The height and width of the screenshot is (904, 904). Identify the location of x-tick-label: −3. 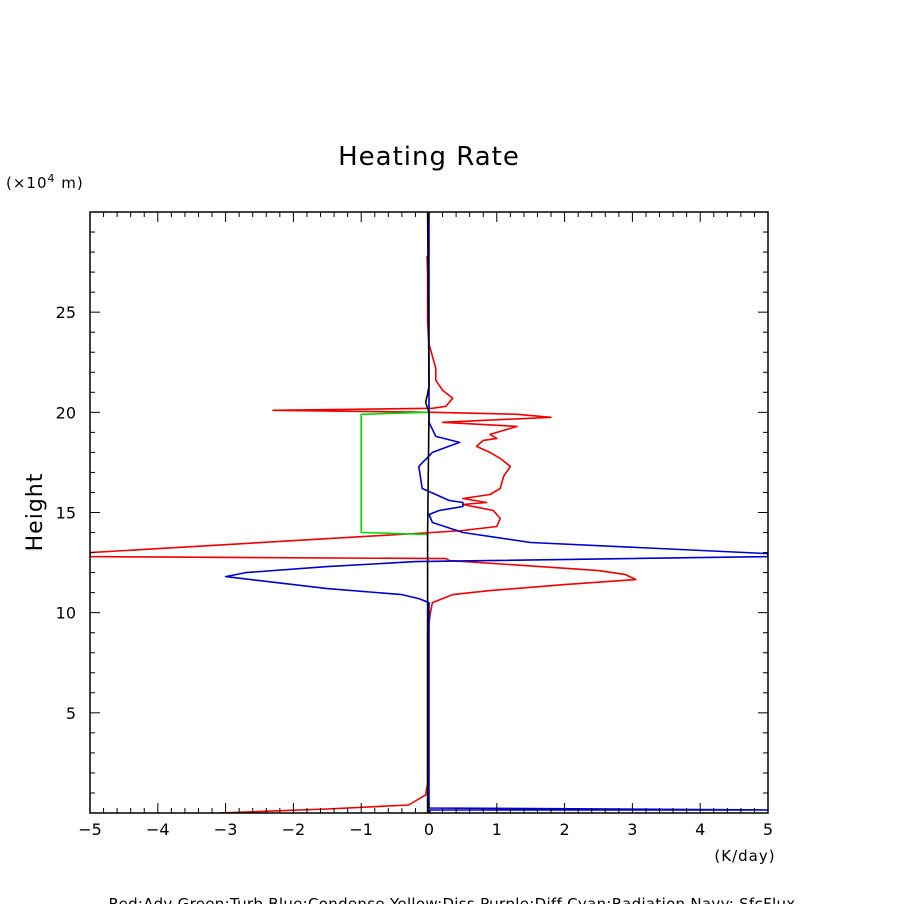
(226, 829).